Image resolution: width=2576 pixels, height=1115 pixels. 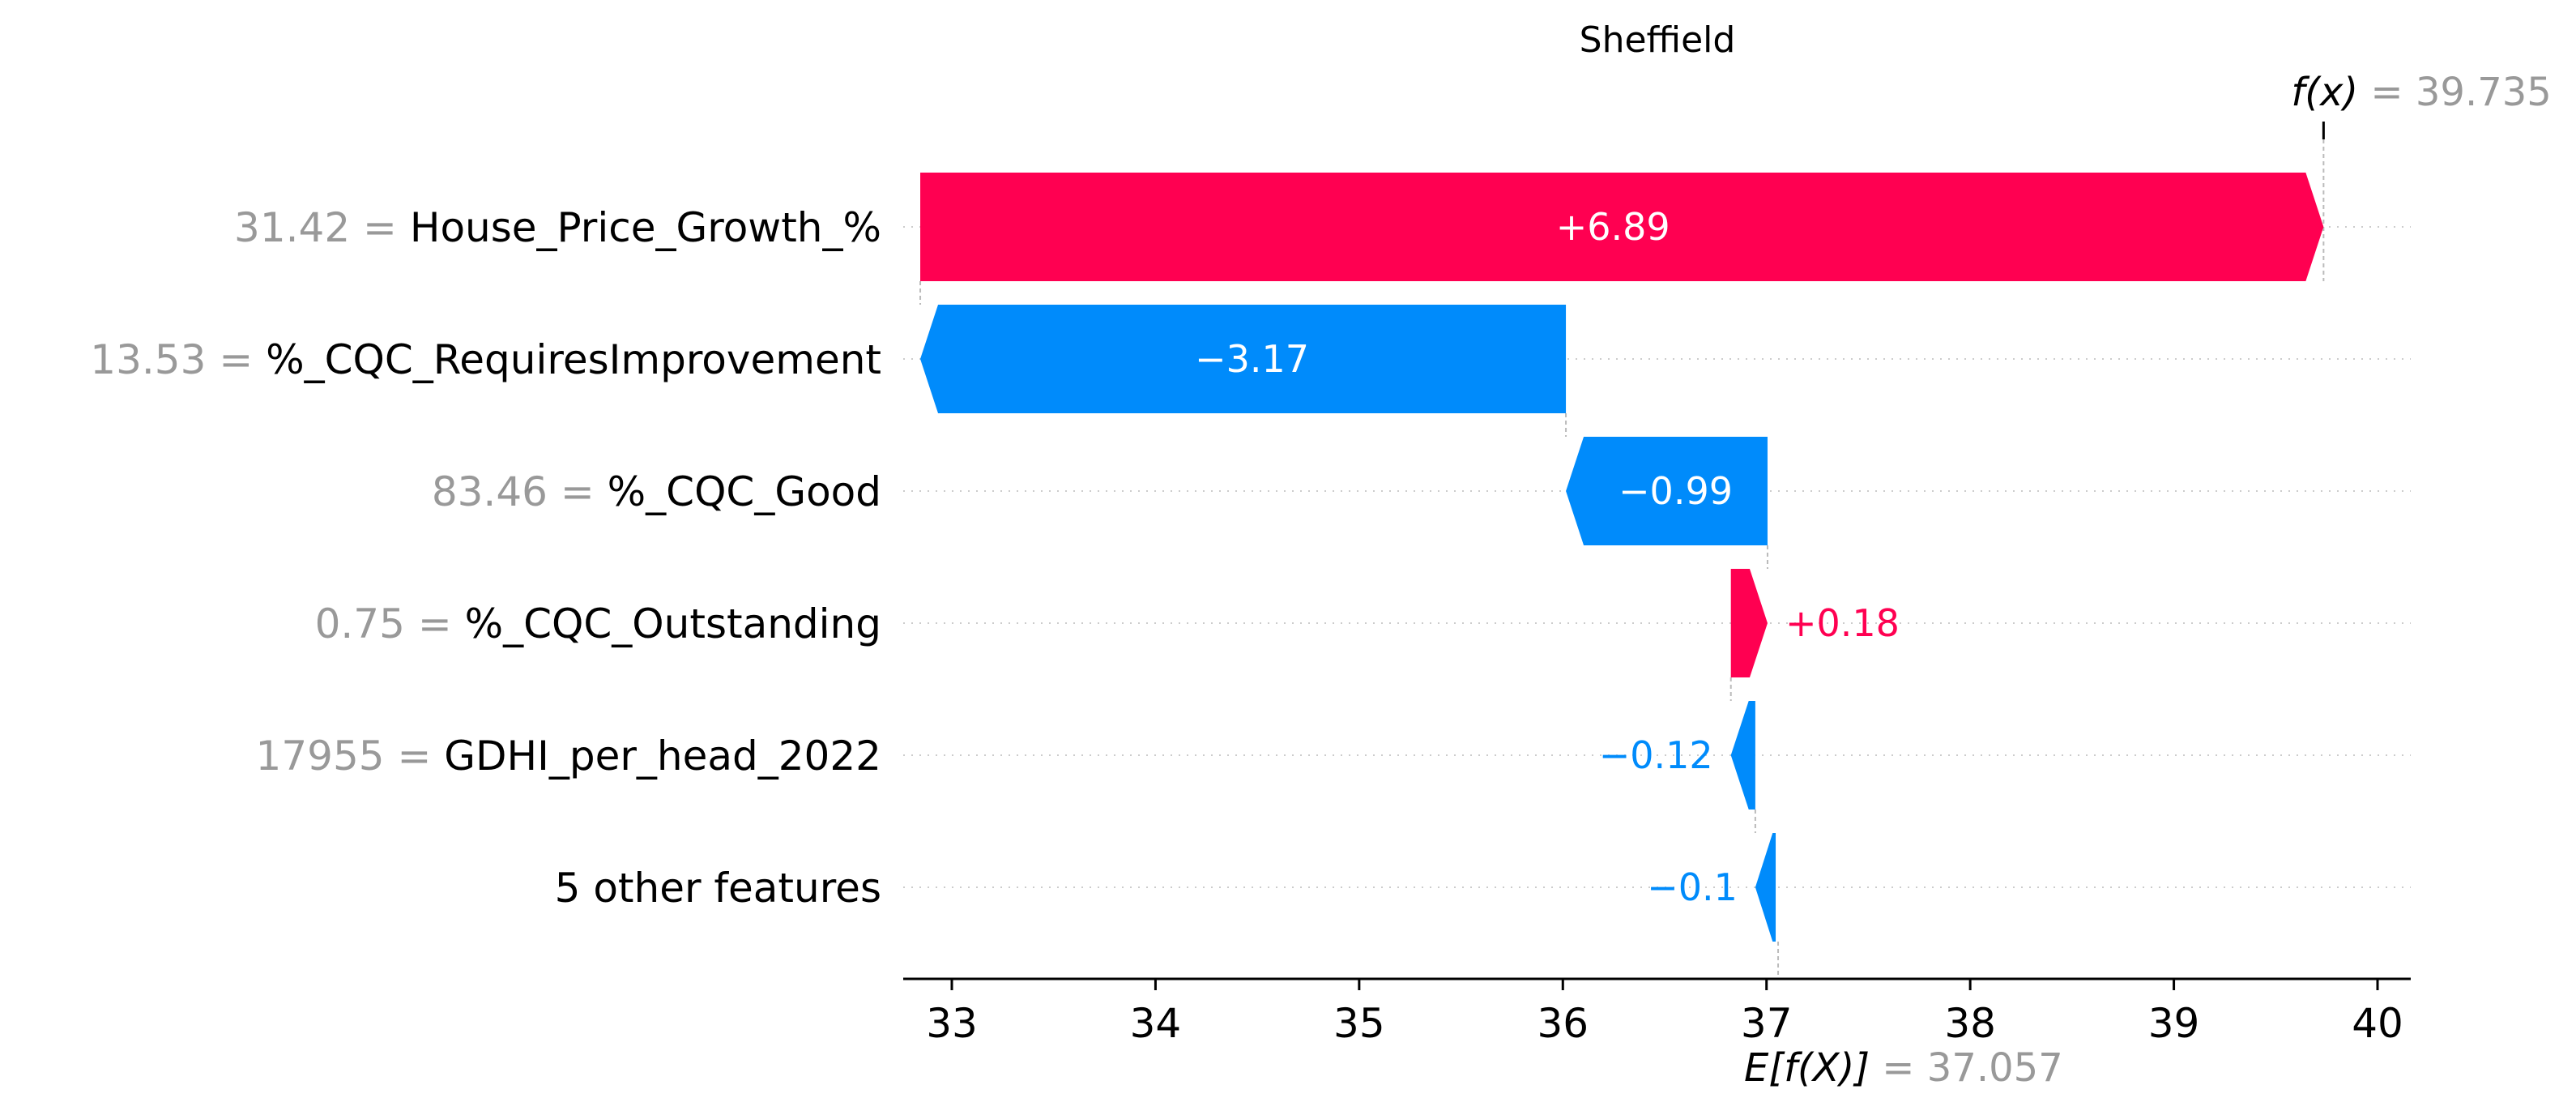 What do you see at coordinates (1970, 1024) in the screenshot?
I see `x-tick-label: 38` at bounding box center [1970, 1024].